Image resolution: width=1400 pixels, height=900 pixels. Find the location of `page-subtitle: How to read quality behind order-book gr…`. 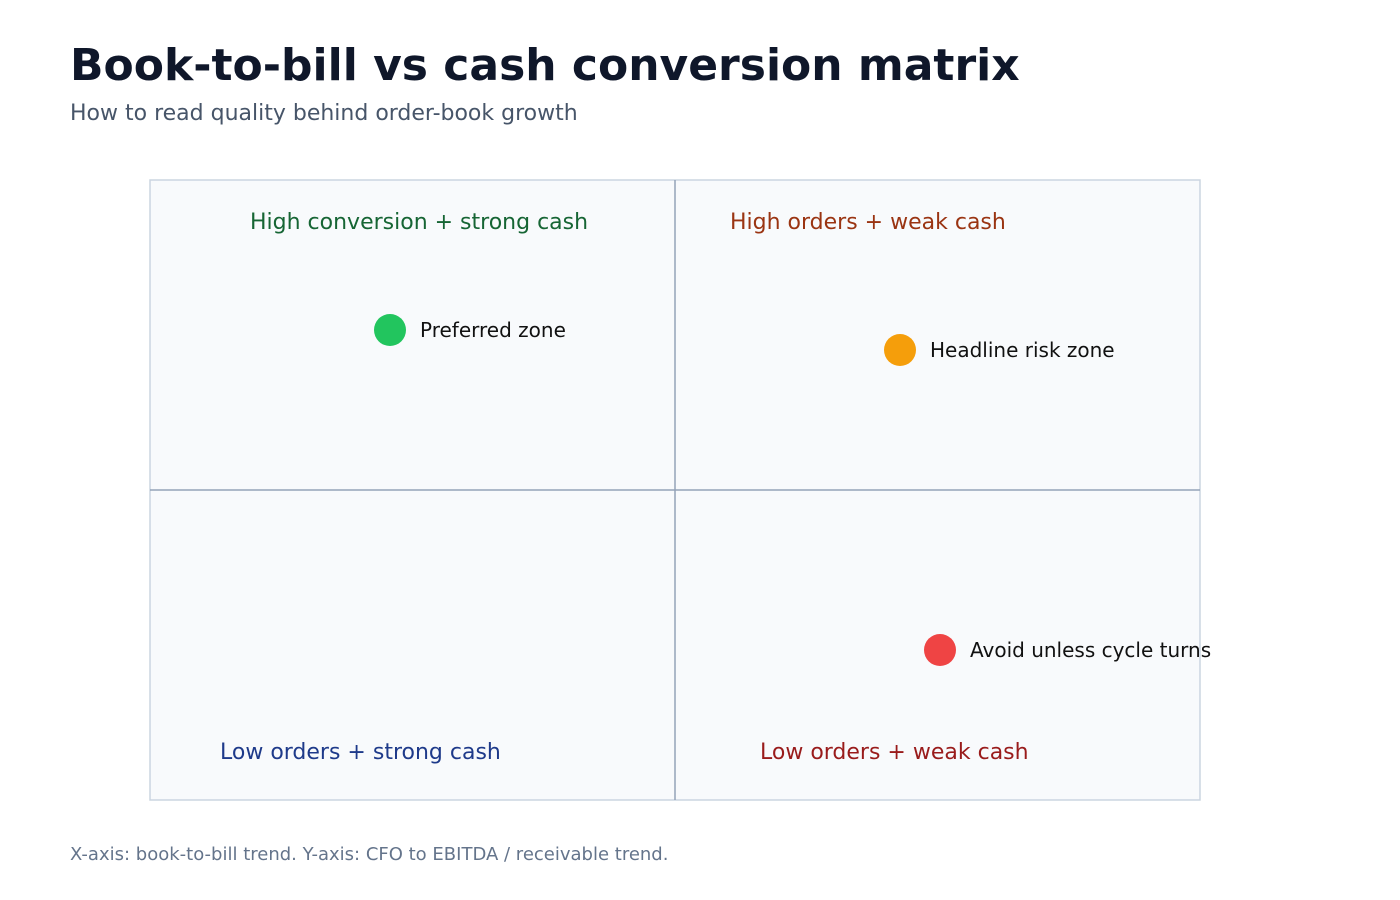

page-subtitle: How to read quality behind order-book gr… is located at coordinates (324, 113).